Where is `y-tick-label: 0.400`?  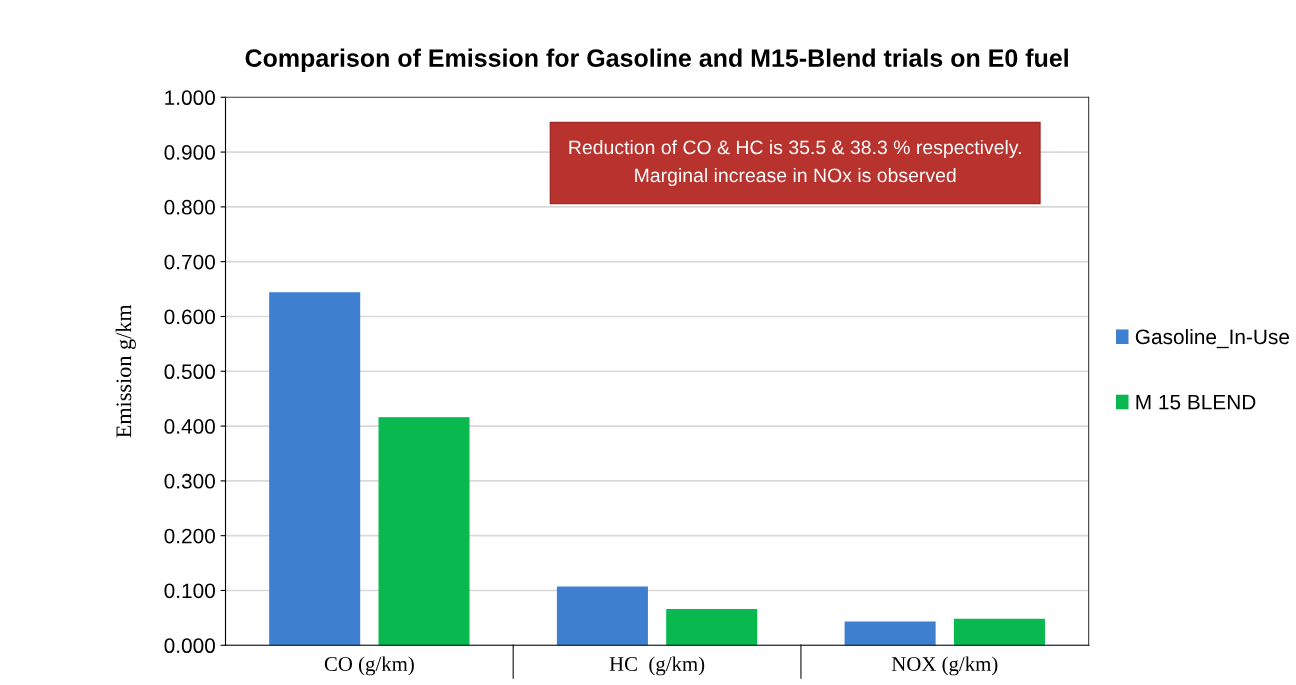
y-tick-label: 0.400 is located at coordinates (189, 426).